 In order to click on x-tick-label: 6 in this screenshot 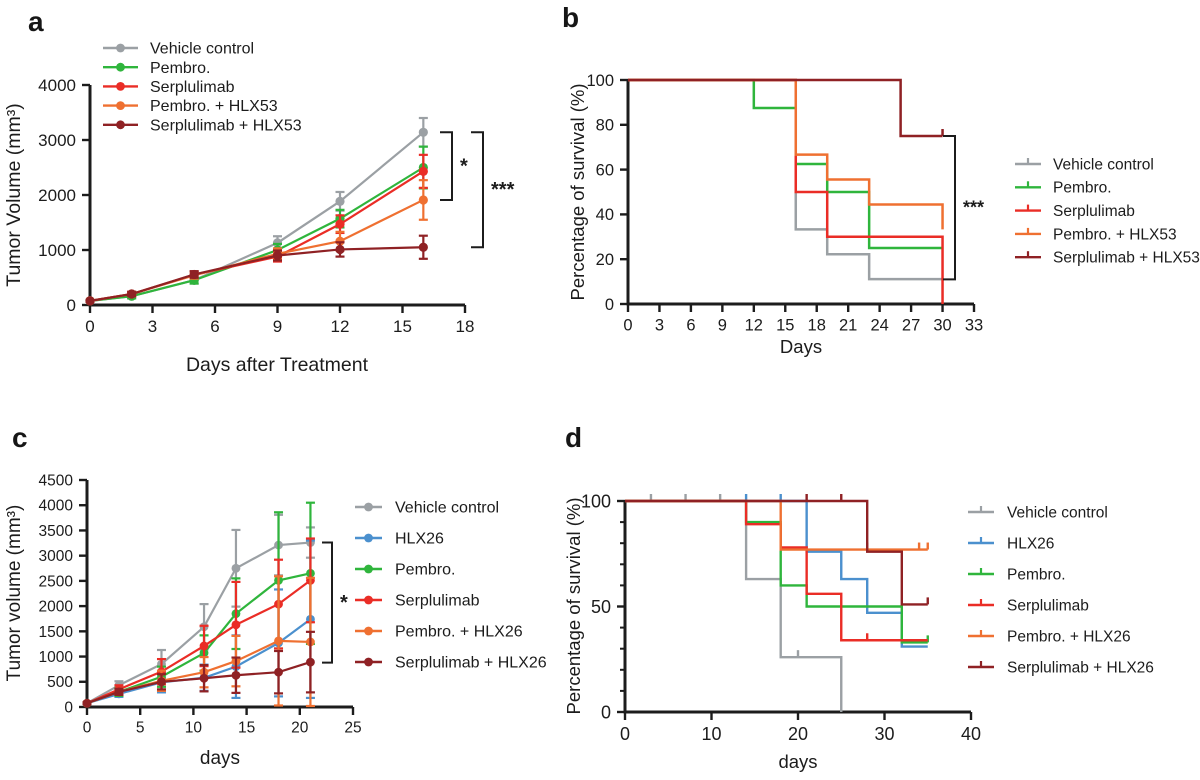, I will do `click(214, 326)`.